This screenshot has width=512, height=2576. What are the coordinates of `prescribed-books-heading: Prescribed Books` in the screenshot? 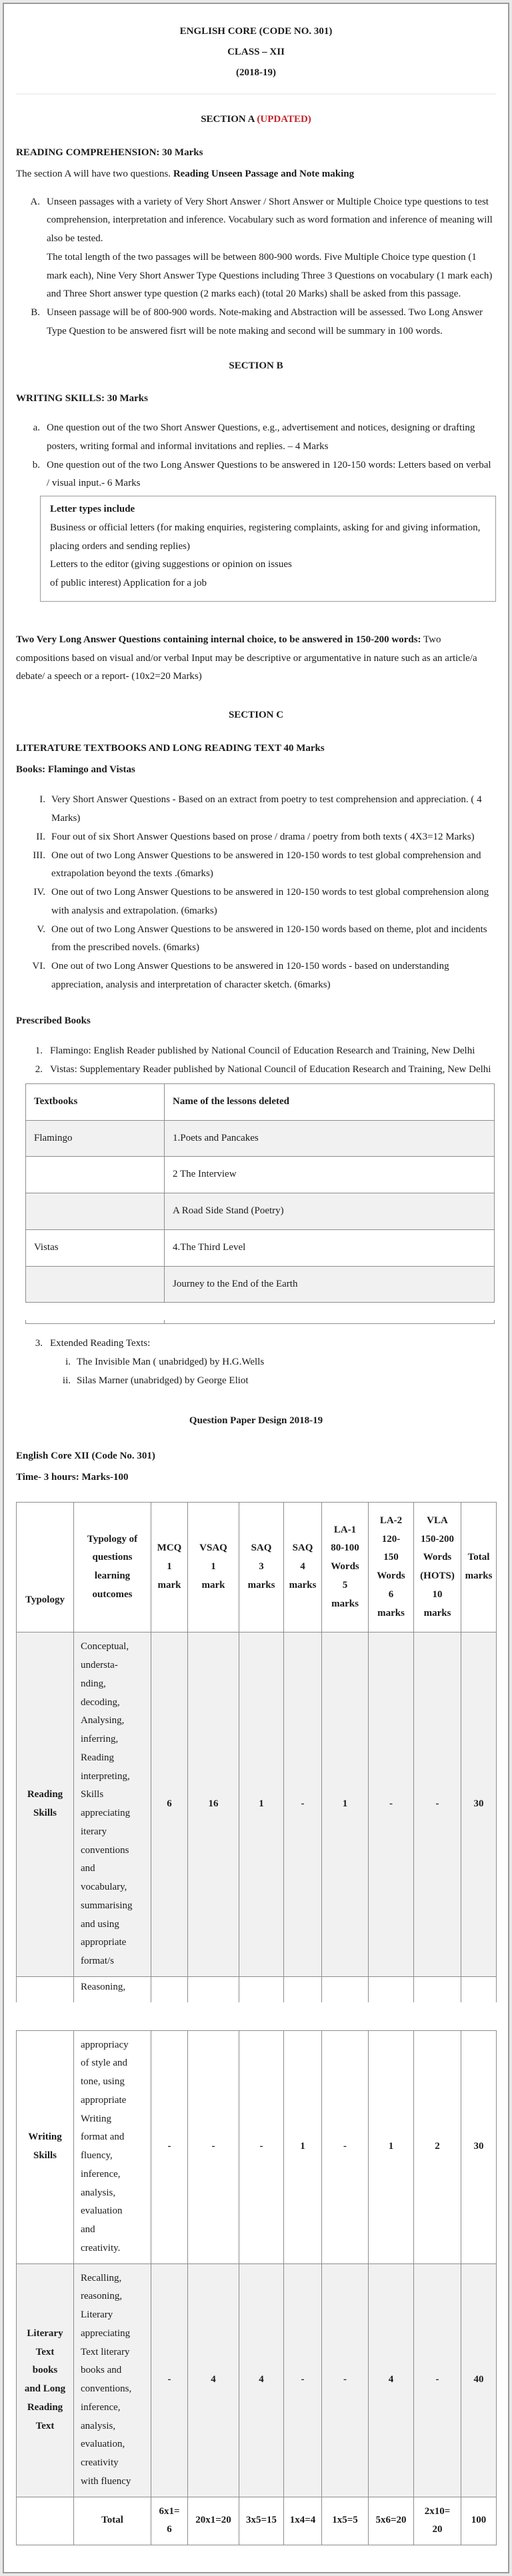 It's located at (53, 1021).